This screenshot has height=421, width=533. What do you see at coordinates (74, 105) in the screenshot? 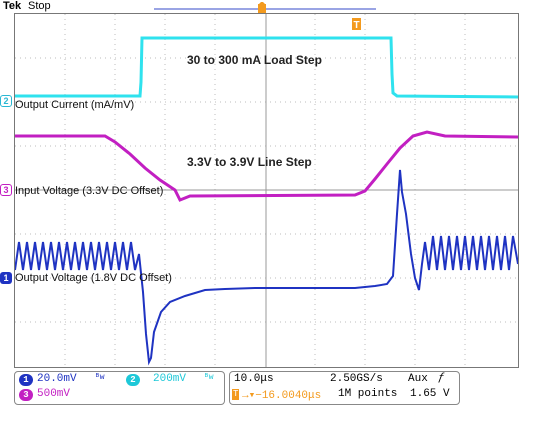
I see `ch2-label: Output Current (mA/mV)` at bounding box center [74, 105].